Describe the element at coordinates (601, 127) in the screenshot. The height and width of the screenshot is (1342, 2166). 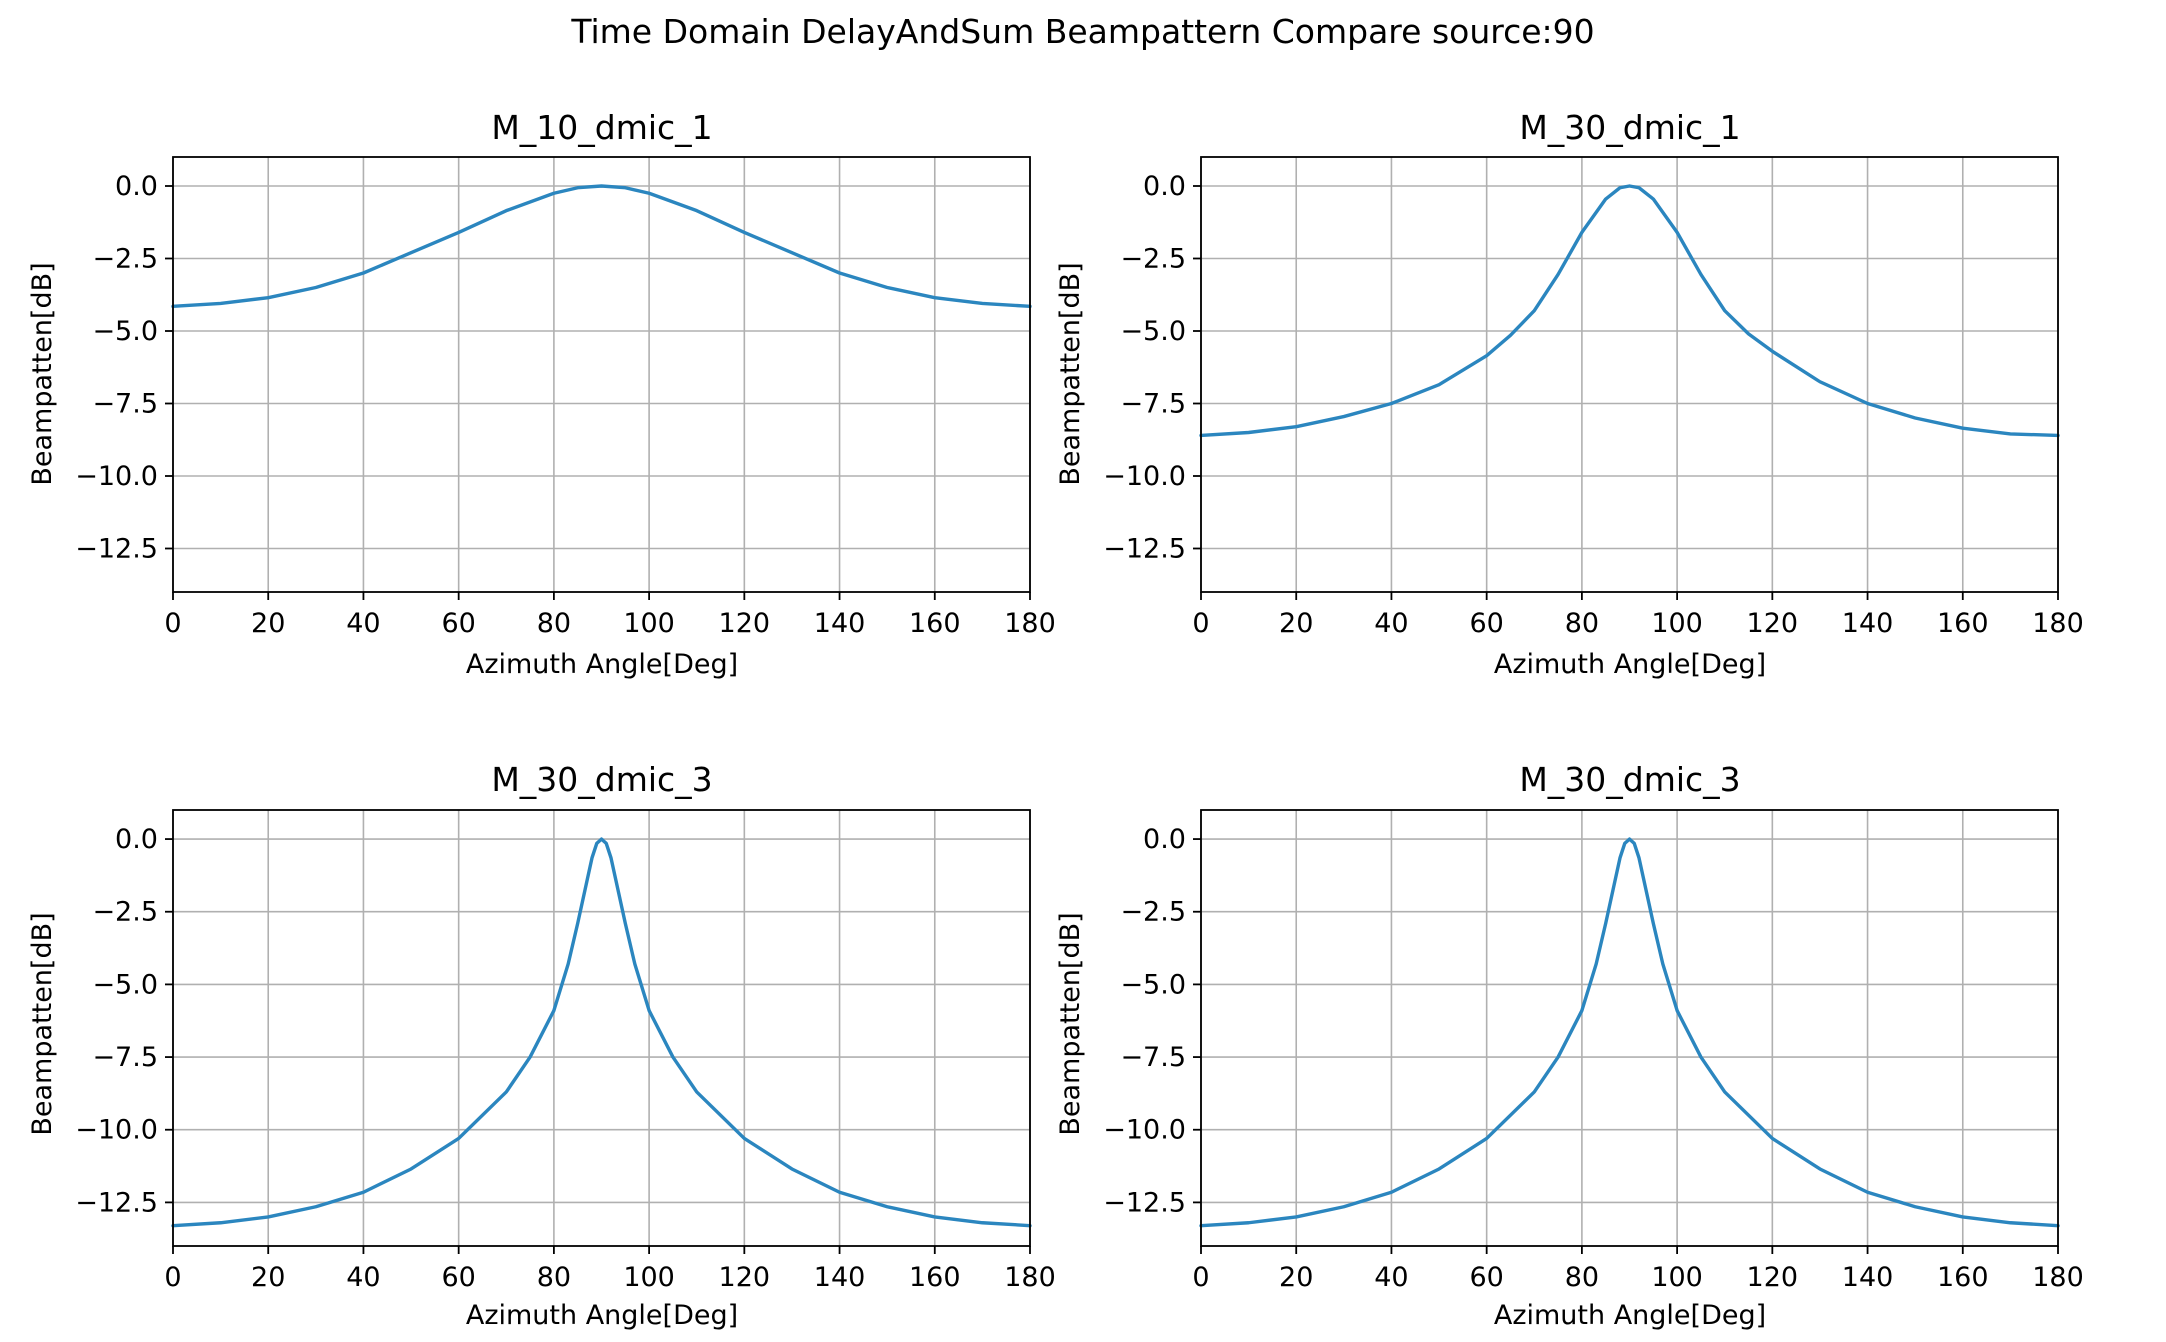
I see `subplot-title: M_10_dmic_1` at that location.